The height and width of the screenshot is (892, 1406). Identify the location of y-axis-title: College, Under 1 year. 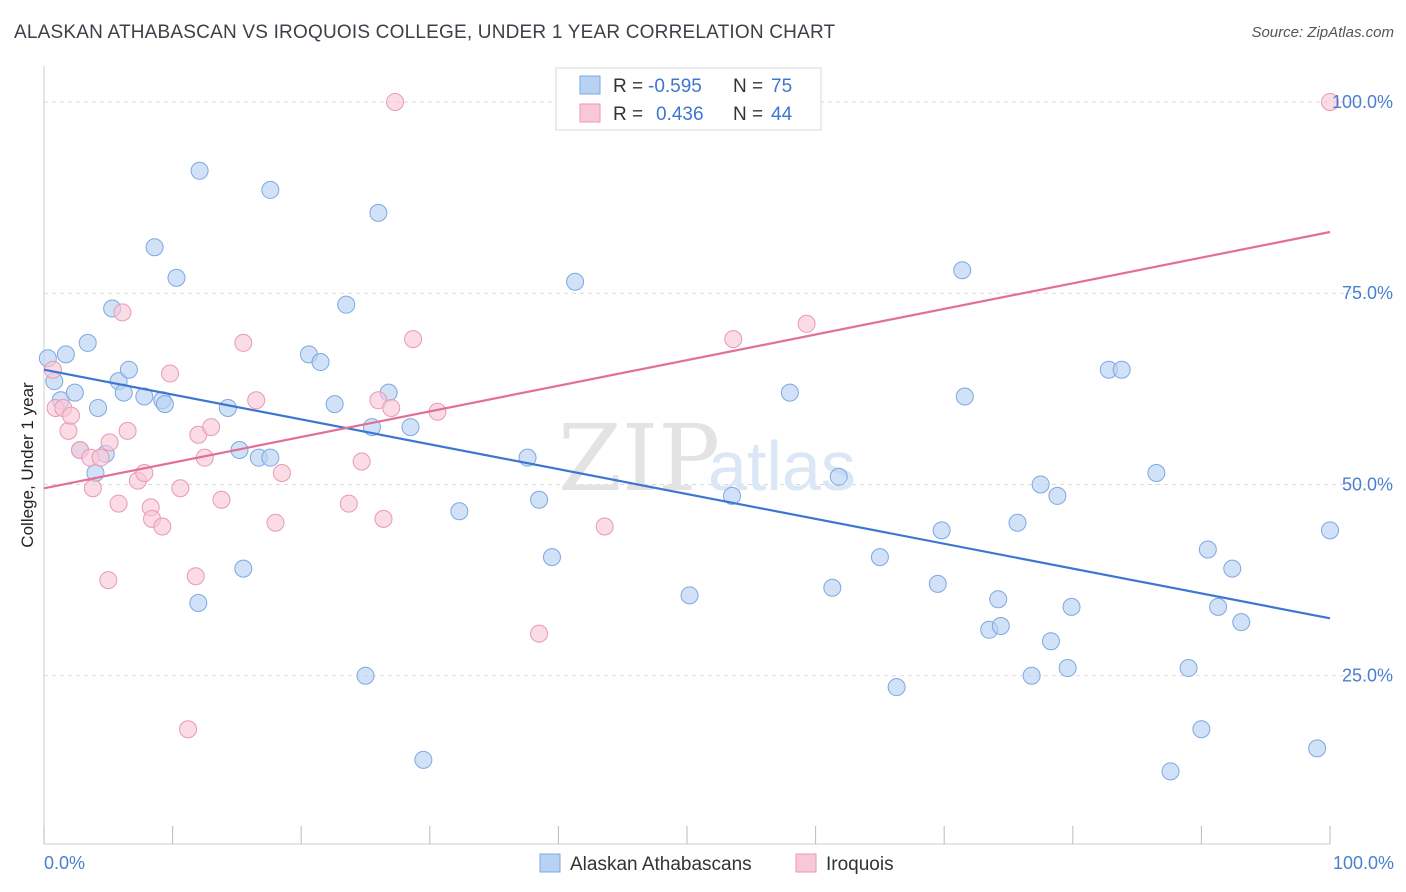
(27, 465).